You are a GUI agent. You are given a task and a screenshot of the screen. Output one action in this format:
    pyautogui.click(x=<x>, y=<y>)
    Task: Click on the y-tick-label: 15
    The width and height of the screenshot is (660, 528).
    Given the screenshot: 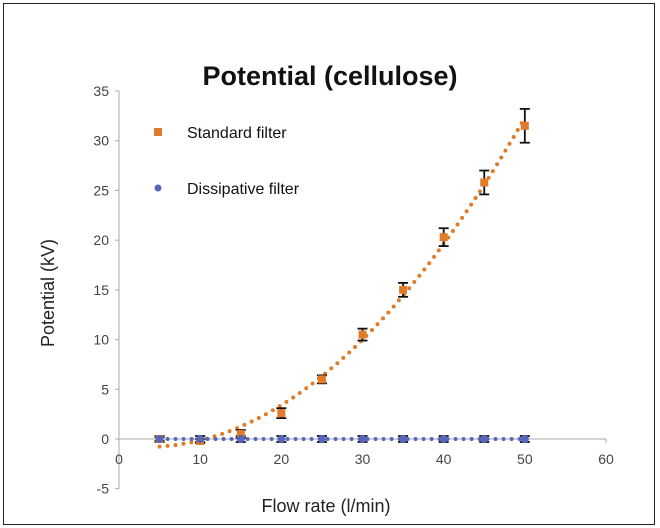 What is the action you would take?
    pyautogui.click(x=101, y=290)
    